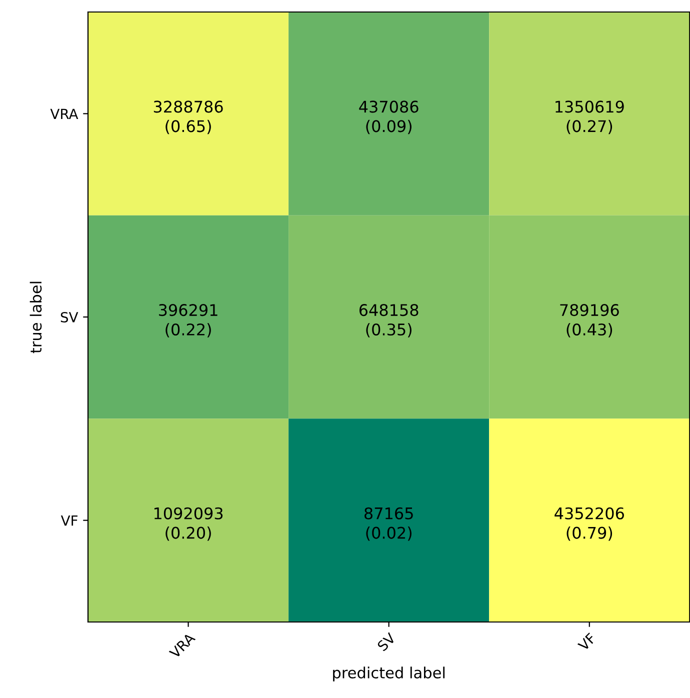 The width and height of the screenshot is (690, 698). Describe the element at coordinates (589, 513) in the screenshot. I see `data-label: 4352206` at that location.